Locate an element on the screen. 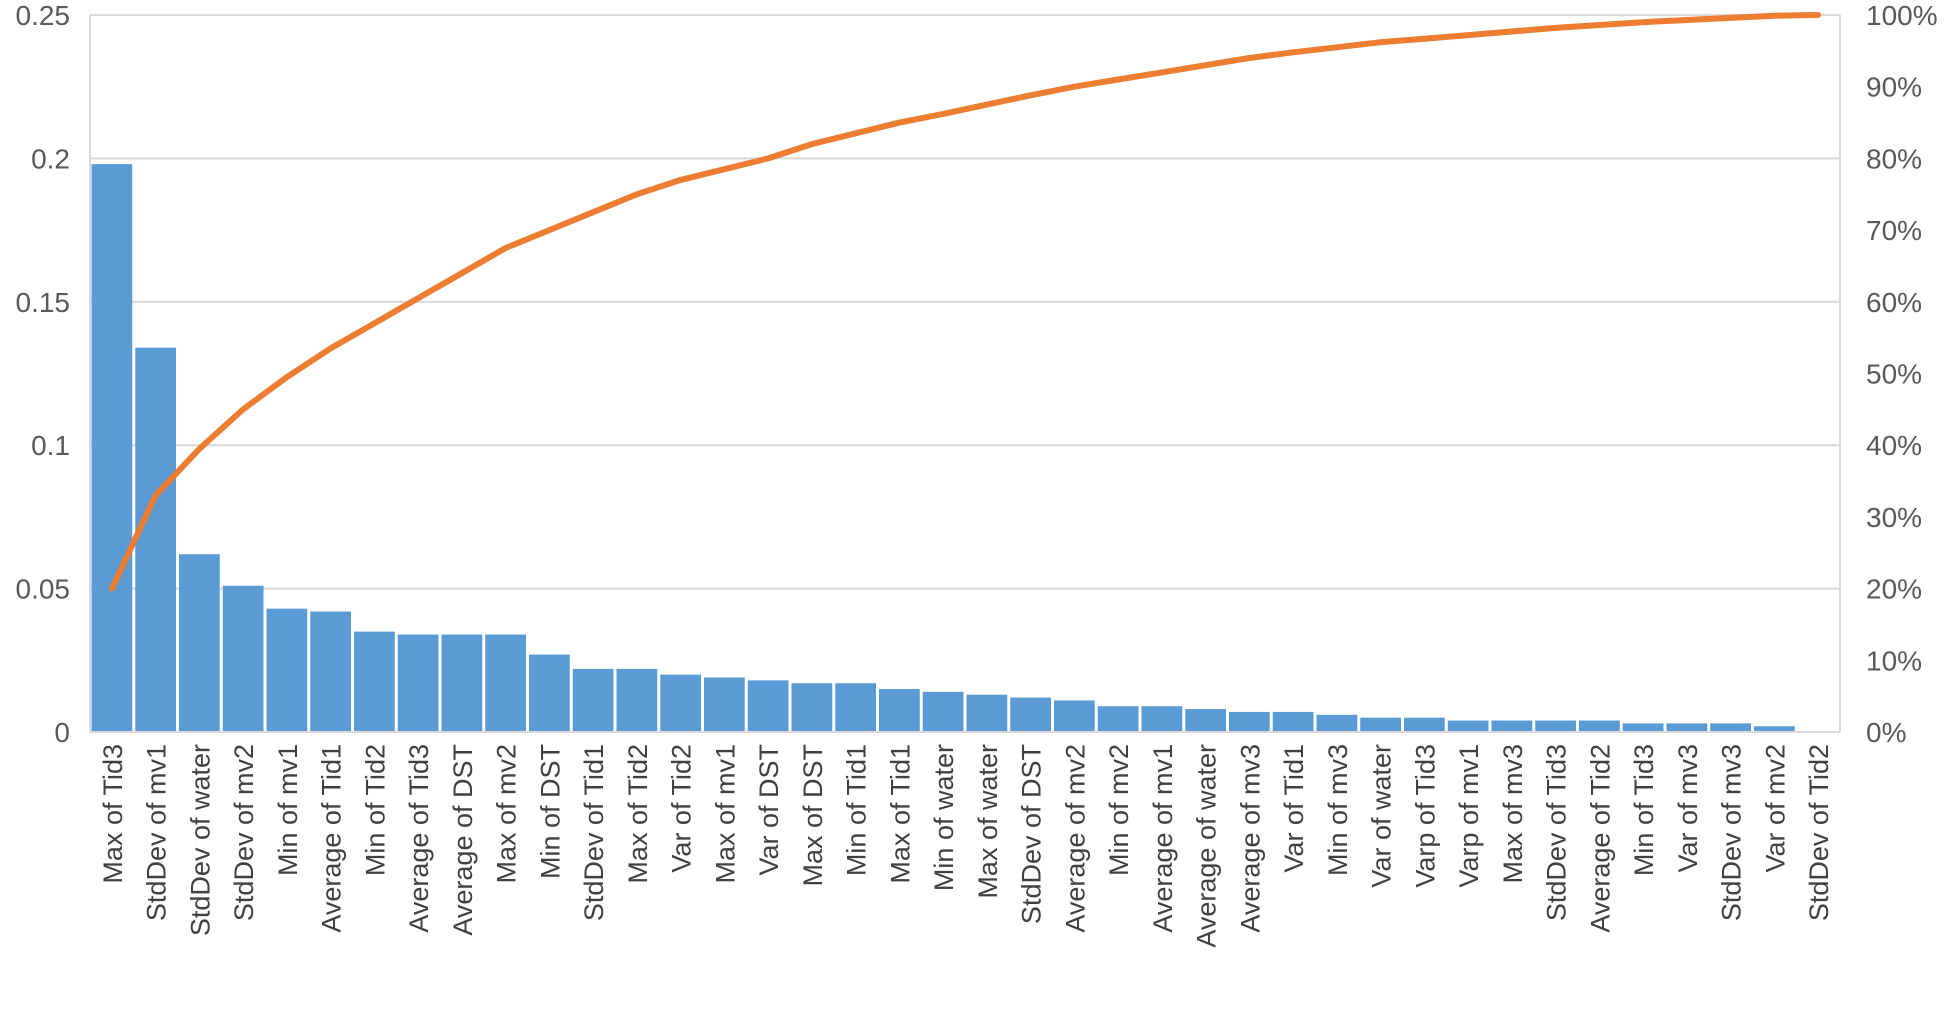 The image size is (1953, 1016). y-tick-label: 0.1 is located at coordinates (50, 445).